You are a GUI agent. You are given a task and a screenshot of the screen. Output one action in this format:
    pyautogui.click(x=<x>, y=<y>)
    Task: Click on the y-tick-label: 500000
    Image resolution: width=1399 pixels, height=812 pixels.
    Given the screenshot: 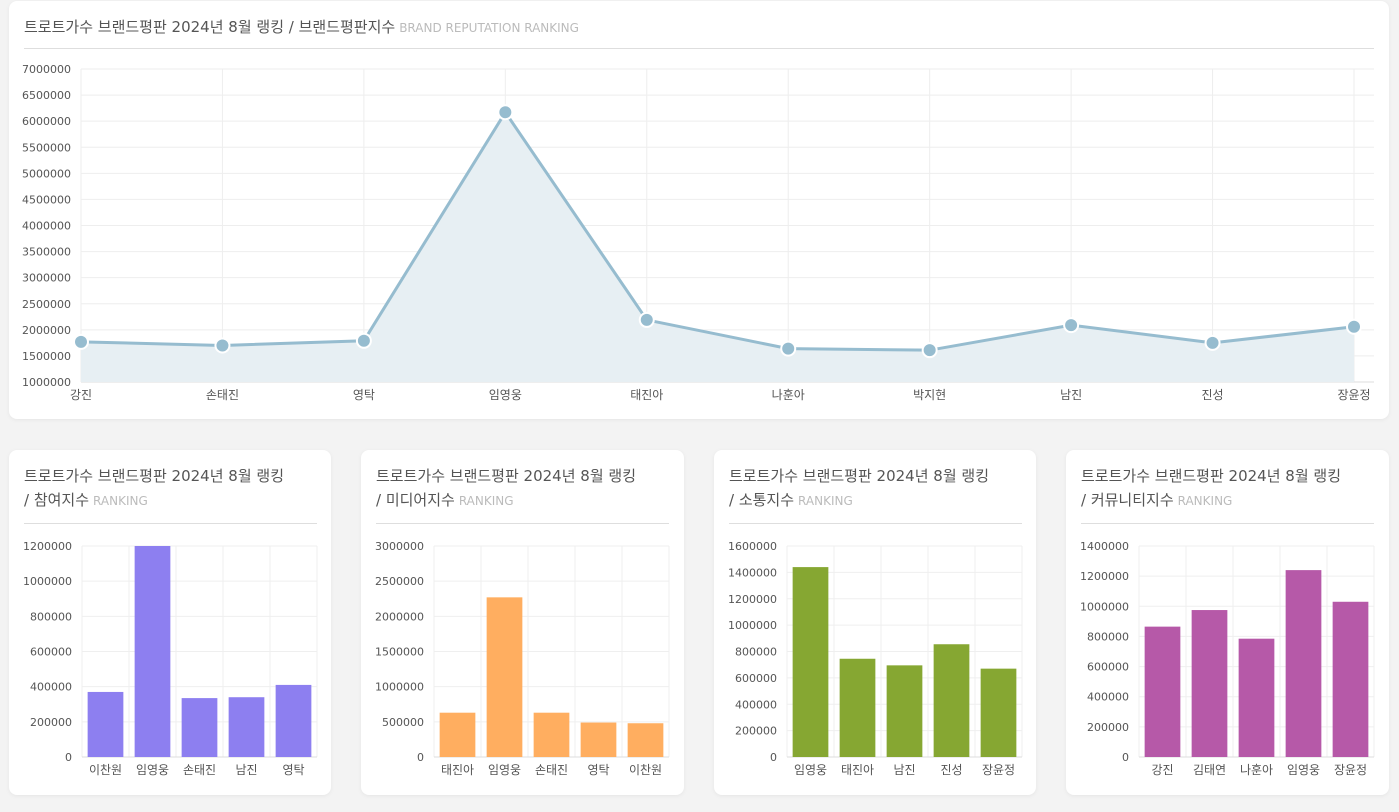 What is the action you would take?
    pyautogui.click(x=403, y=722)
    